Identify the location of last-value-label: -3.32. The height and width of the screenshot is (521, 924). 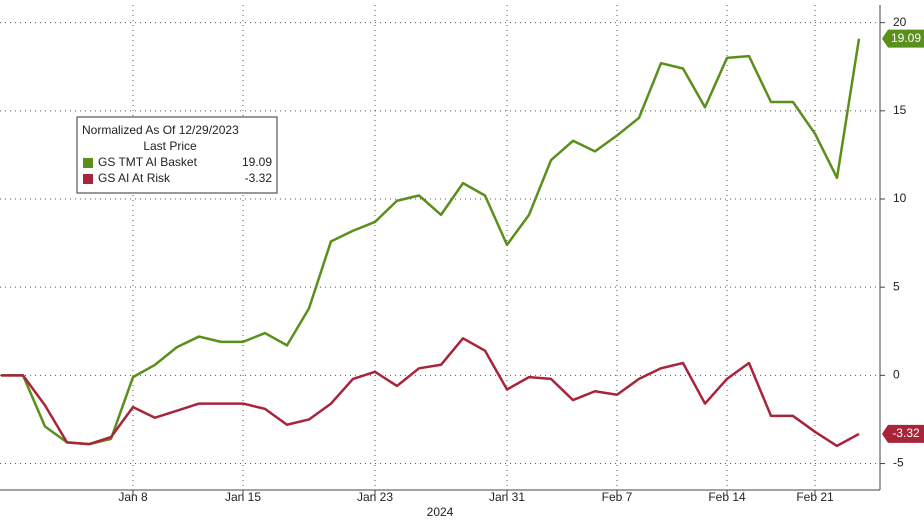
(906, 433).